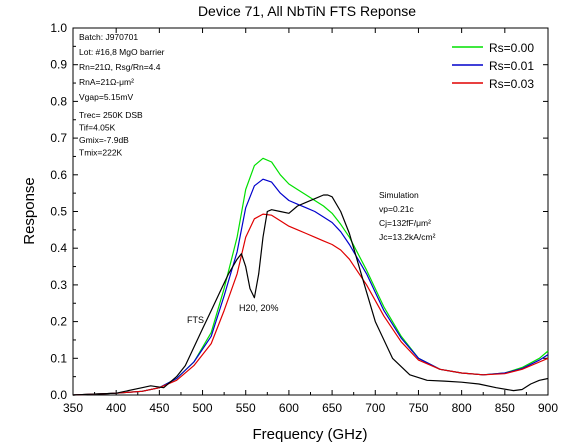 The image size is (572, 442). Describe the element at coordinates (332, 408) in the screenshot. I see `x-tick-label: 650` at that location.